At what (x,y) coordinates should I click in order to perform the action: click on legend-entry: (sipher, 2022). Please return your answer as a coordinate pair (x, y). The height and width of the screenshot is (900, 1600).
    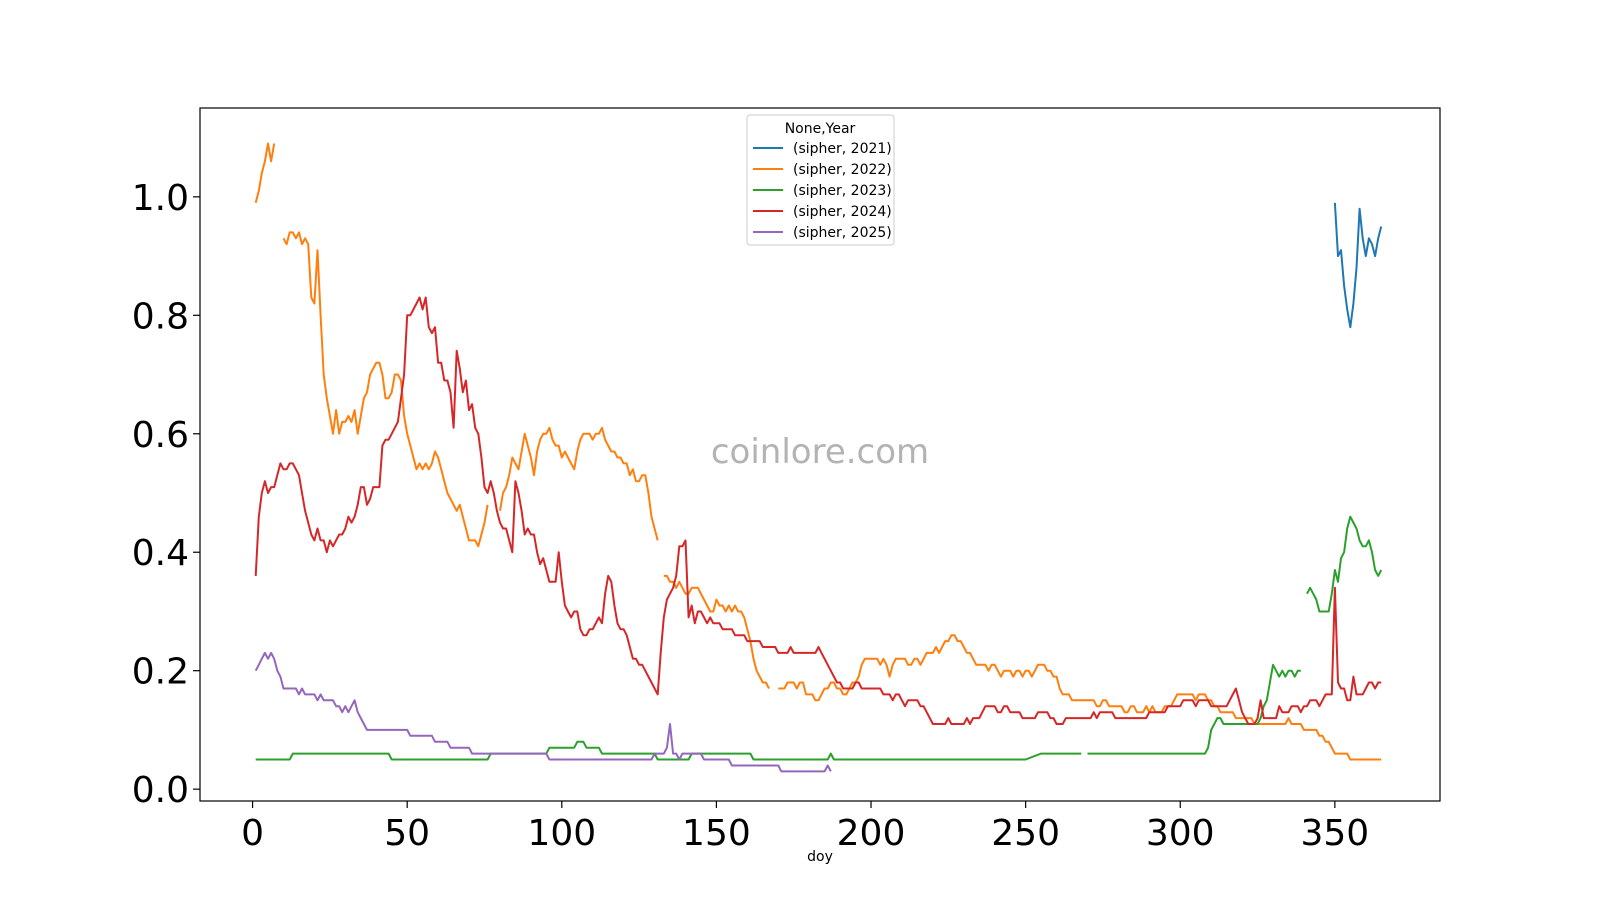
    Looking at the image, I should click on (822, 170).